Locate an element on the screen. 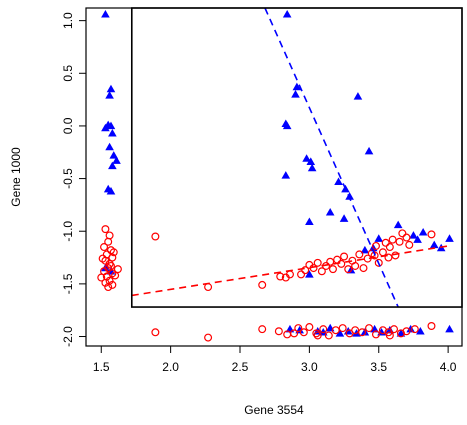  y-tick-label: 1.0 is located at coordinates (68, 20).